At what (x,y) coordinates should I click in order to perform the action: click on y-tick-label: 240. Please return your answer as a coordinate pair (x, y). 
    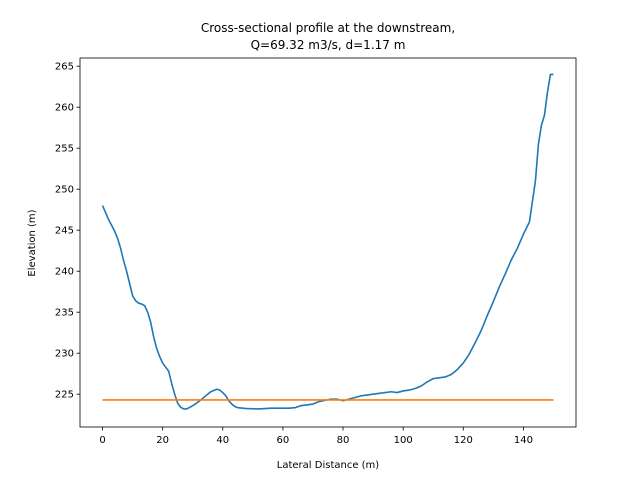
    Looking at the image, I should click on (64, 272).